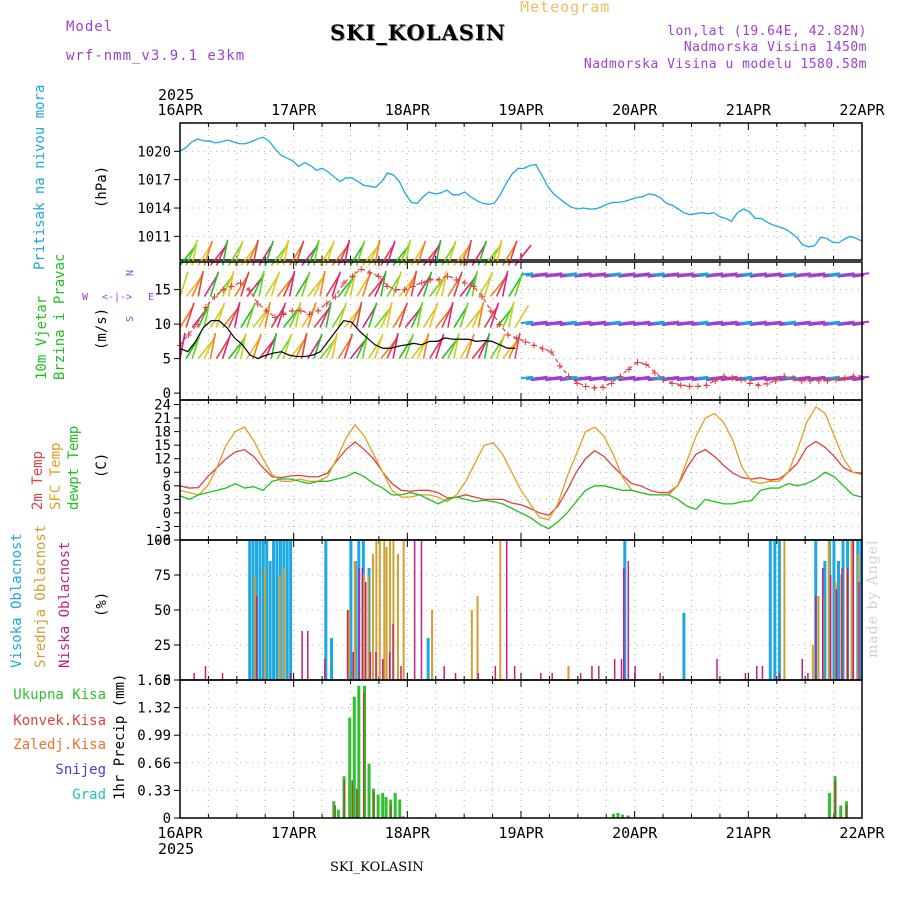 The width and height of the screenshot is (900, 900). I want to click on model-label: Model, so click(90, 27).